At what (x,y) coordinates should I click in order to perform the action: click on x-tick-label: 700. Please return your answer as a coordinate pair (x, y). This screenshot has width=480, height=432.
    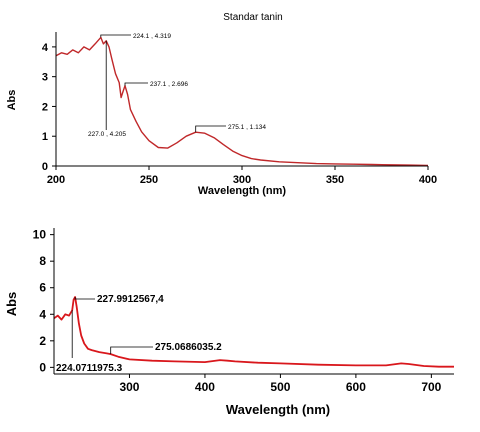
    Looking at the image, I should click on (431, 387).